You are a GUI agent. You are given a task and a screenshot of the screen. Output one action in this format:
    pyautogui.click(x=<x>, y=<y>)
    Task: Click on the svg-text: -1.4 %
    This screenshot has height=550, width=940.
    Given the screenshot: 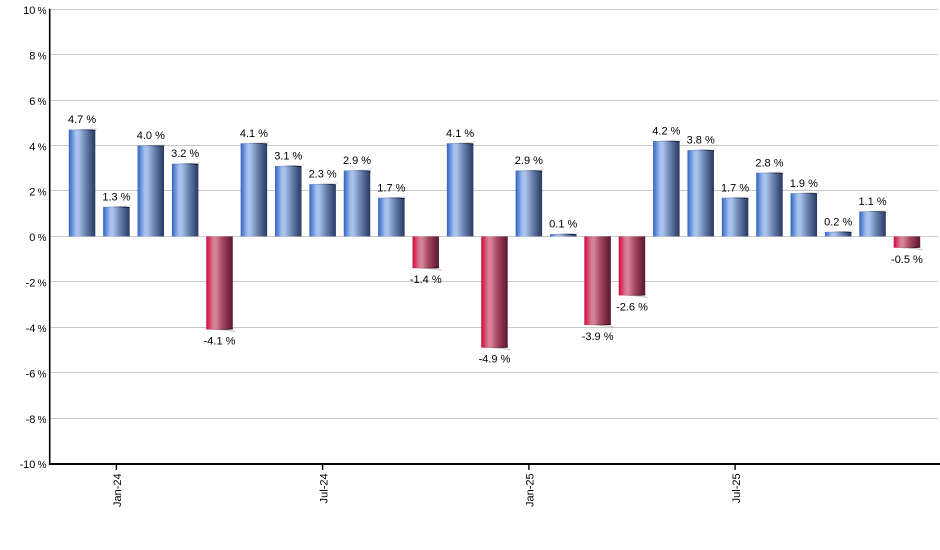 What is the action you would take?
    pyautogui.click(x=426, y=280)
    